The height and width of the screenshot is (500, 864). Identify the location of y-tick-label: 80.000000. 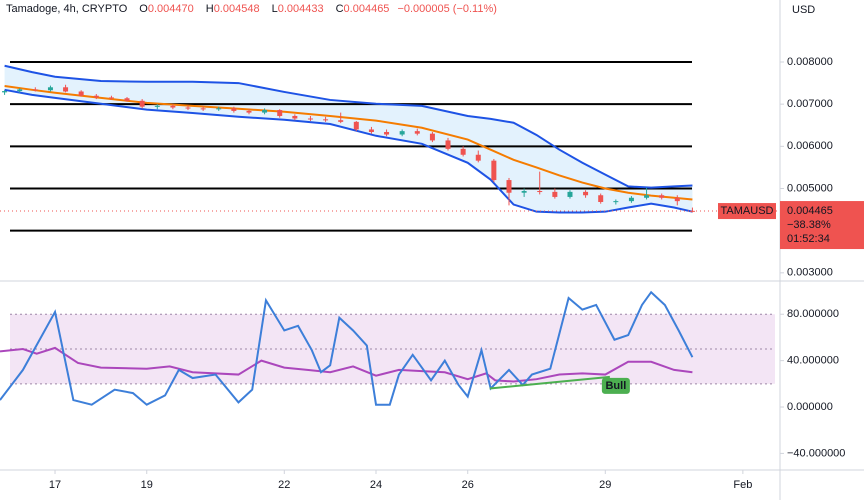
(813, 314).